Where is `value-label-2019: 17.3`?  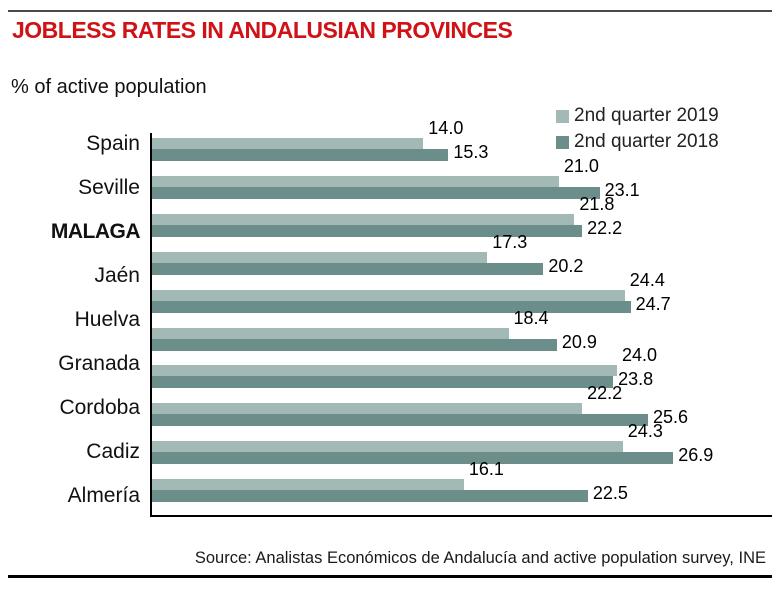
value-label-2019: 17.3 is located at coordinates (510, 241).